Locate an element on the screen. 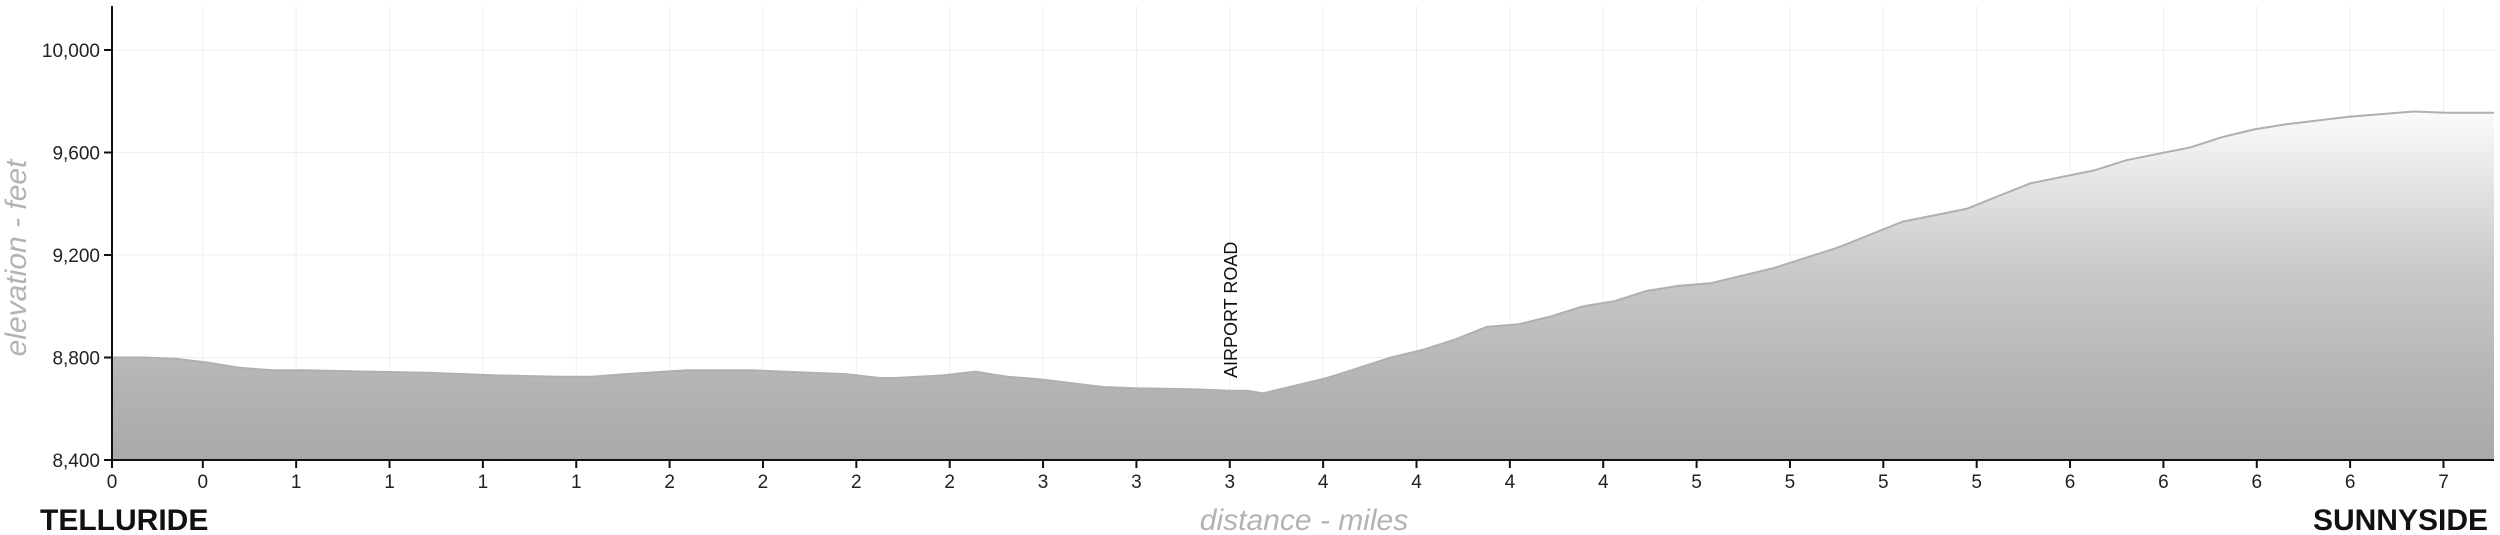 The image size is (2500, 535). y-tick-label: 8,400 is located at coordinates (76, 461).